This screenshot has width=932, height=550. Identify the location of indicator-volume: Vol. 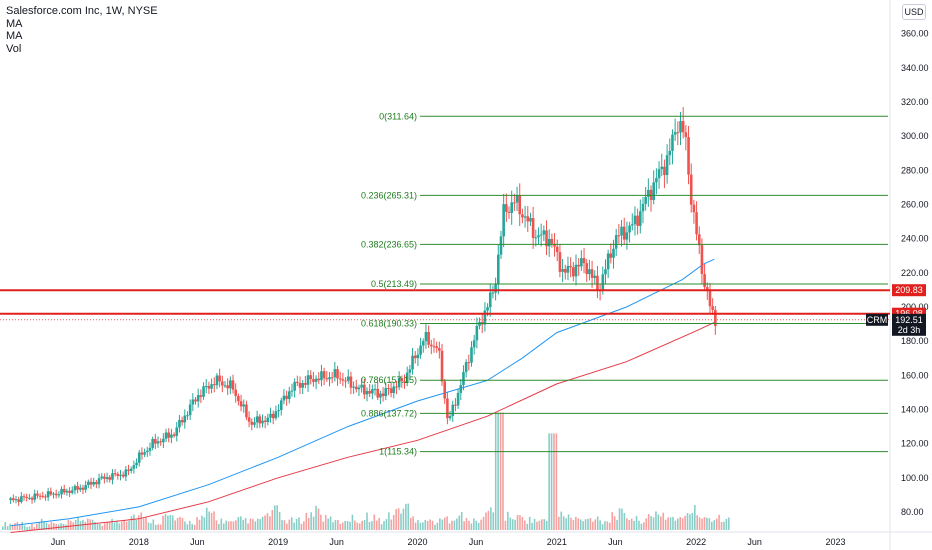
(14, 48).